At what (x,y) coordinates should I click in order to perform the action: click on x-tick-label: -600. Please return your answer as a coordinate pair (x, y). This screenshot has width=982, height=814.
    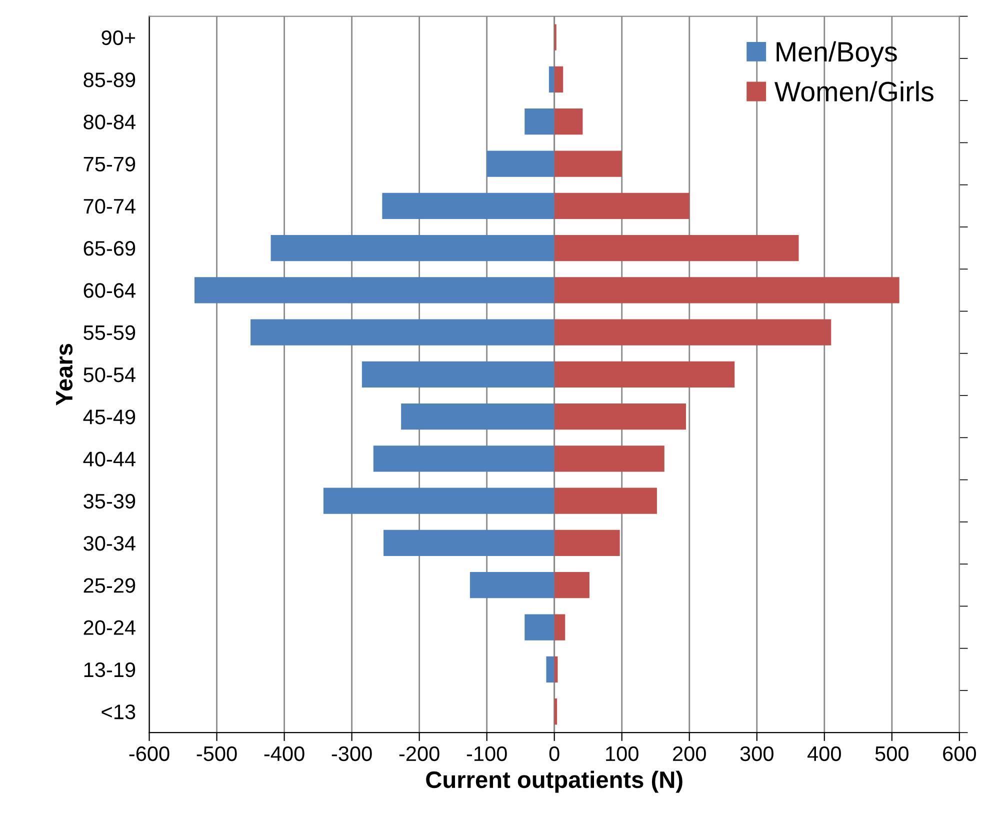
    Looking at the image, I should click on (149, 754).